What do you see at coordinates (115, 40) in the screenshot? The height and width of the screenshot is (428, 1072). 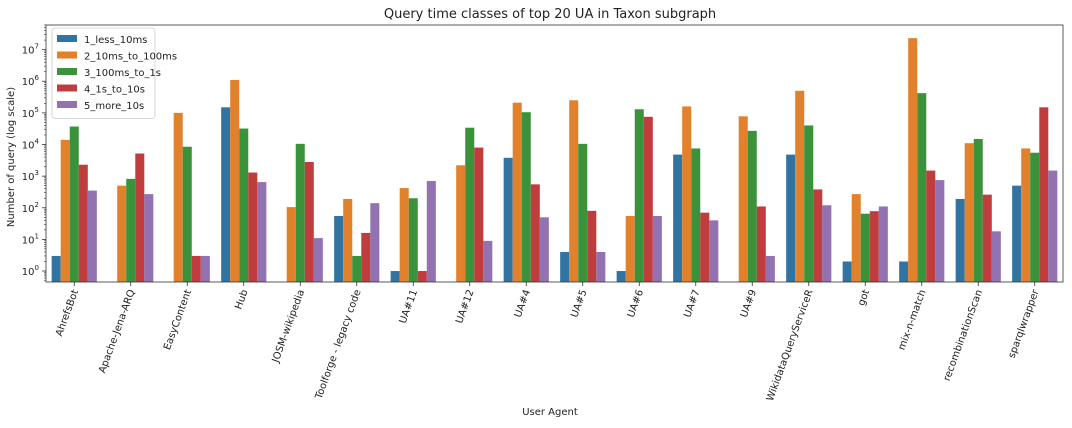 I see `legend-label: 1_less_10ms` at bounding box center [115, 40].